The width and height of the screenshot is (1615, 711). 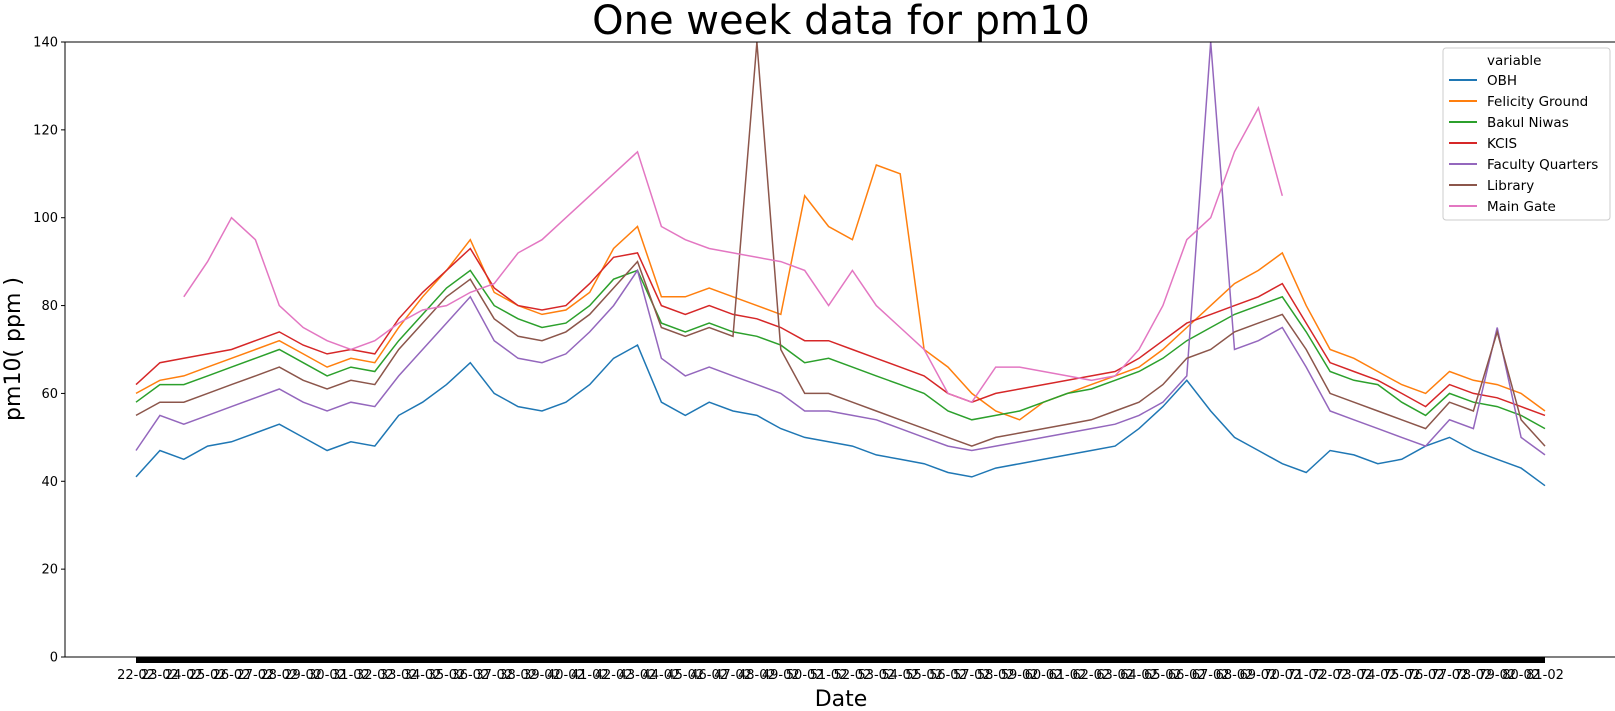 I want to click on x-tick-label: 70-02, so click(x=1282, y=675).